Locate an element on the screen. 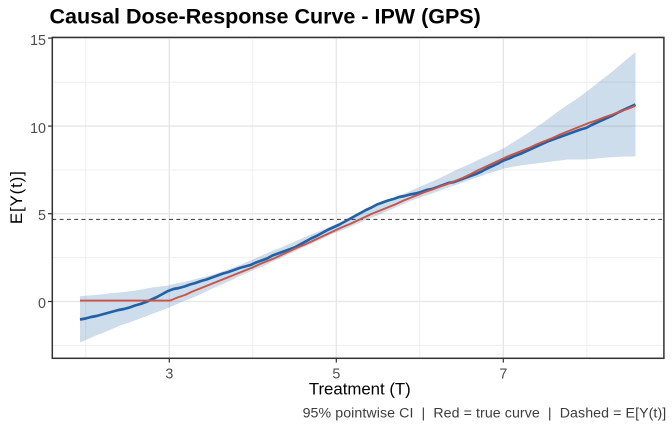 This screenshot has height=432, width=672. svg-text: 0 is located at coordinates (42, 304).